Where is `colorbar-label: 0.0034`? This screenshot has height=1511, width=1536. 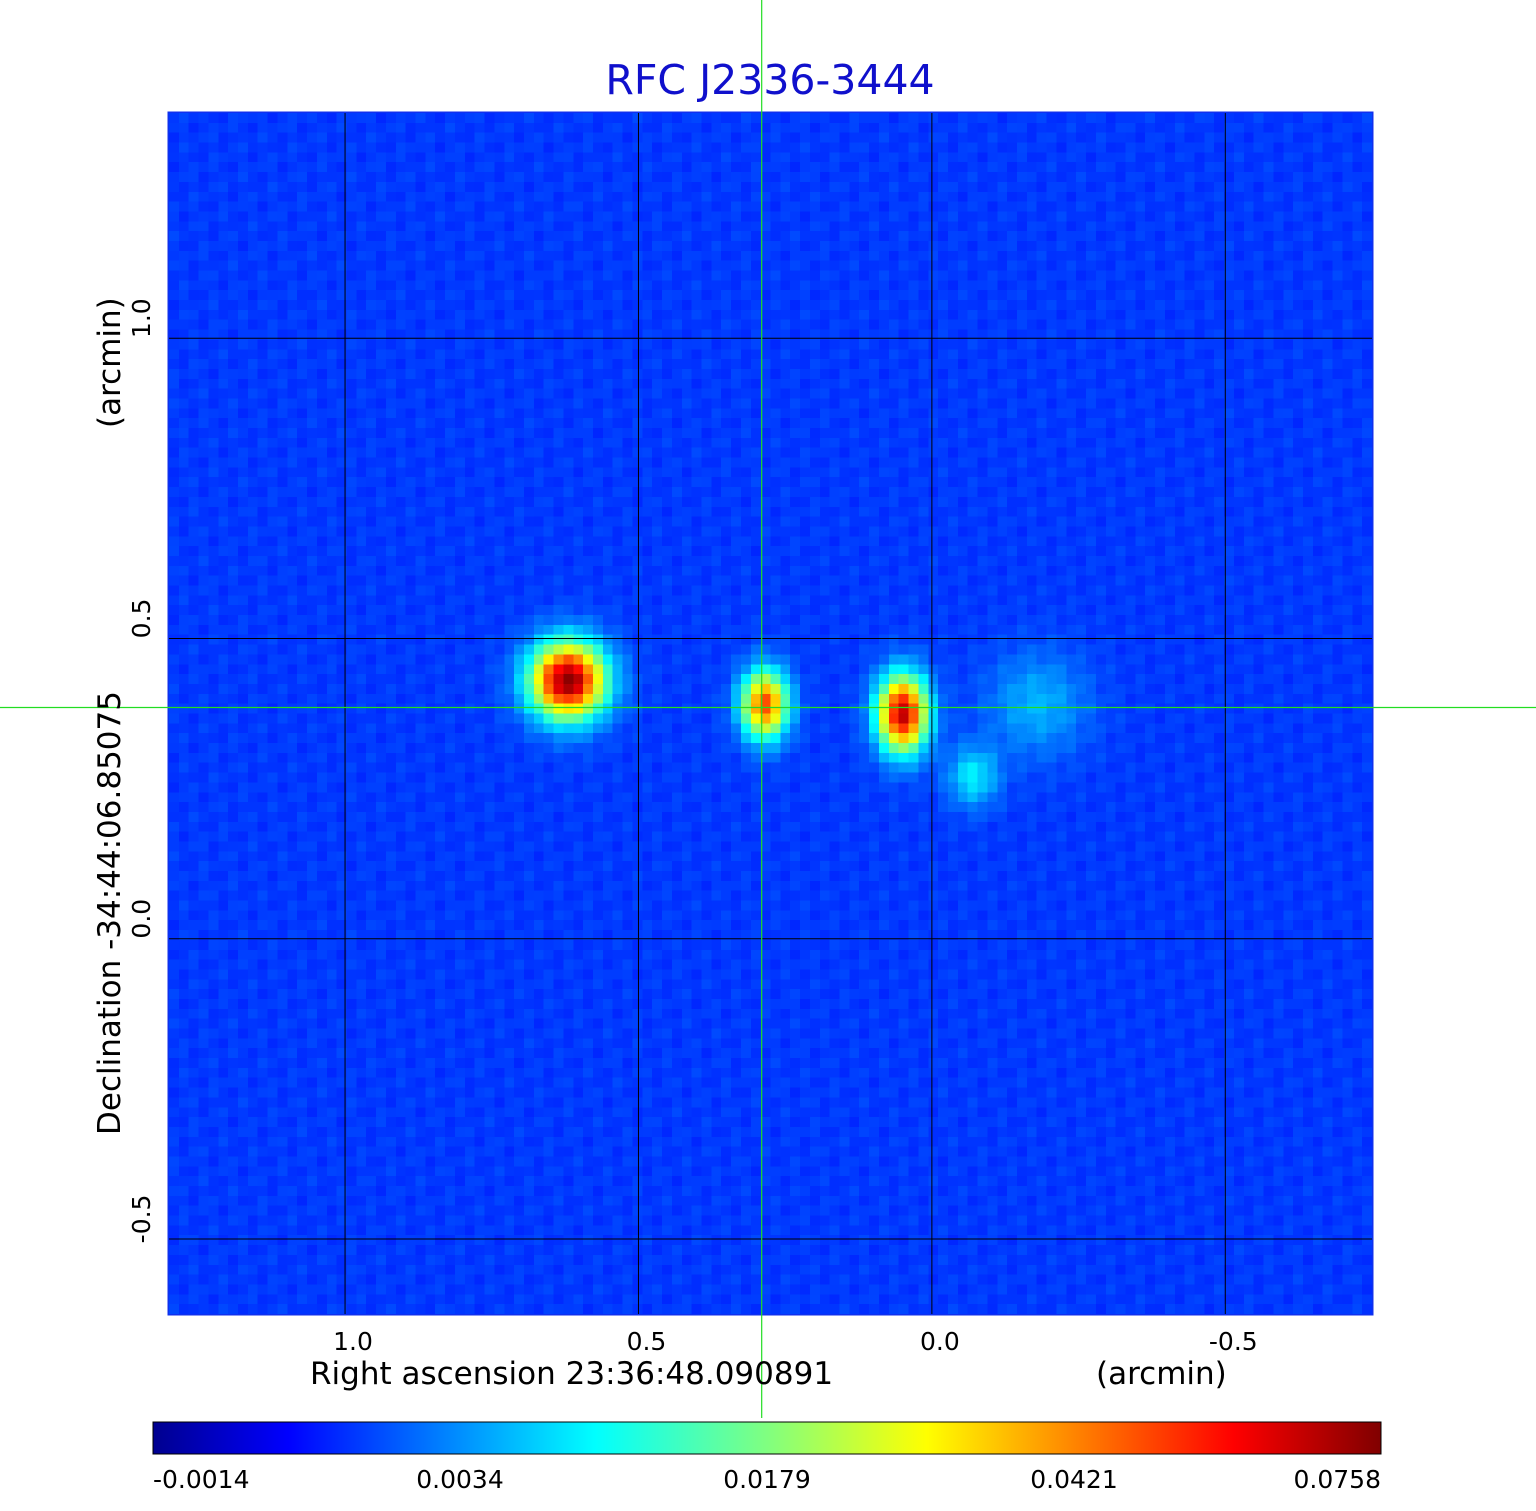 colorbar-label: 0.0034 is located at coordinates (459, 1479).